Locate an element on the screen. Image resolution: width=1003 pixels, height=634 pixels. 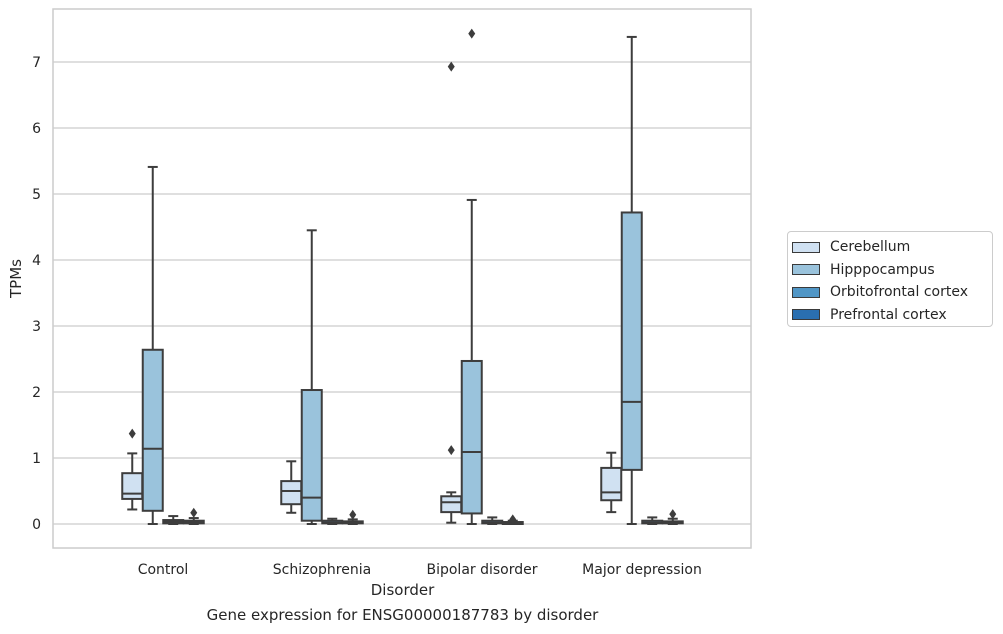
box-cerebellum-major-depression-iqr is located at coordinates (611, 484).